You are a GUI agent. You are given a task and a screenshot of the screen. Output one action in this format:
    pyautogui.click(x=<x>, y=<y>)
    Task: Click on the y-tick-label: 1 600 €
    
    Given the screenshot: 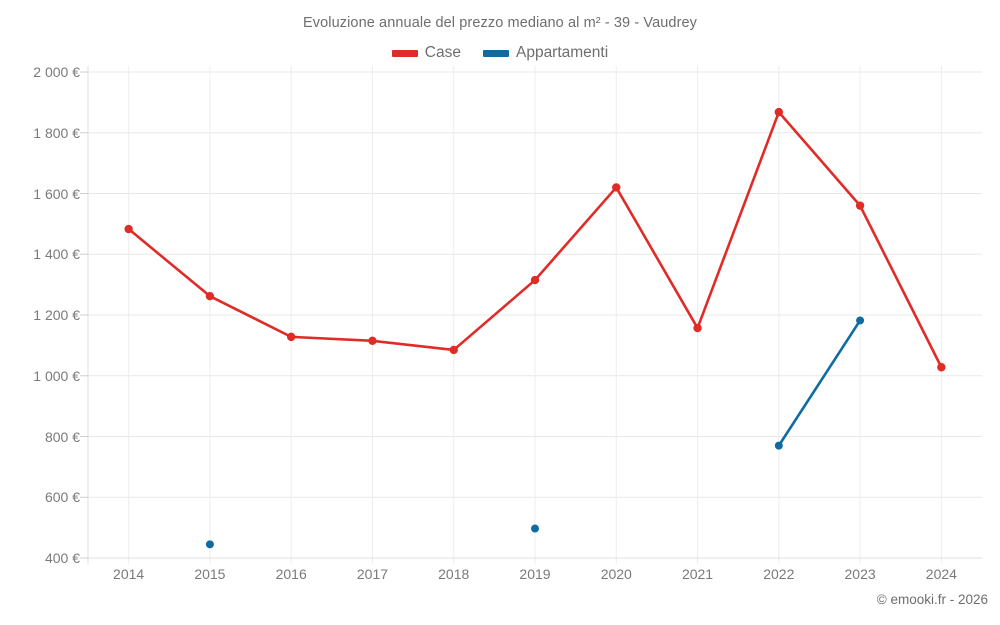 What is the action you would take?
    pyautogui.click(x=56, y=193)
    